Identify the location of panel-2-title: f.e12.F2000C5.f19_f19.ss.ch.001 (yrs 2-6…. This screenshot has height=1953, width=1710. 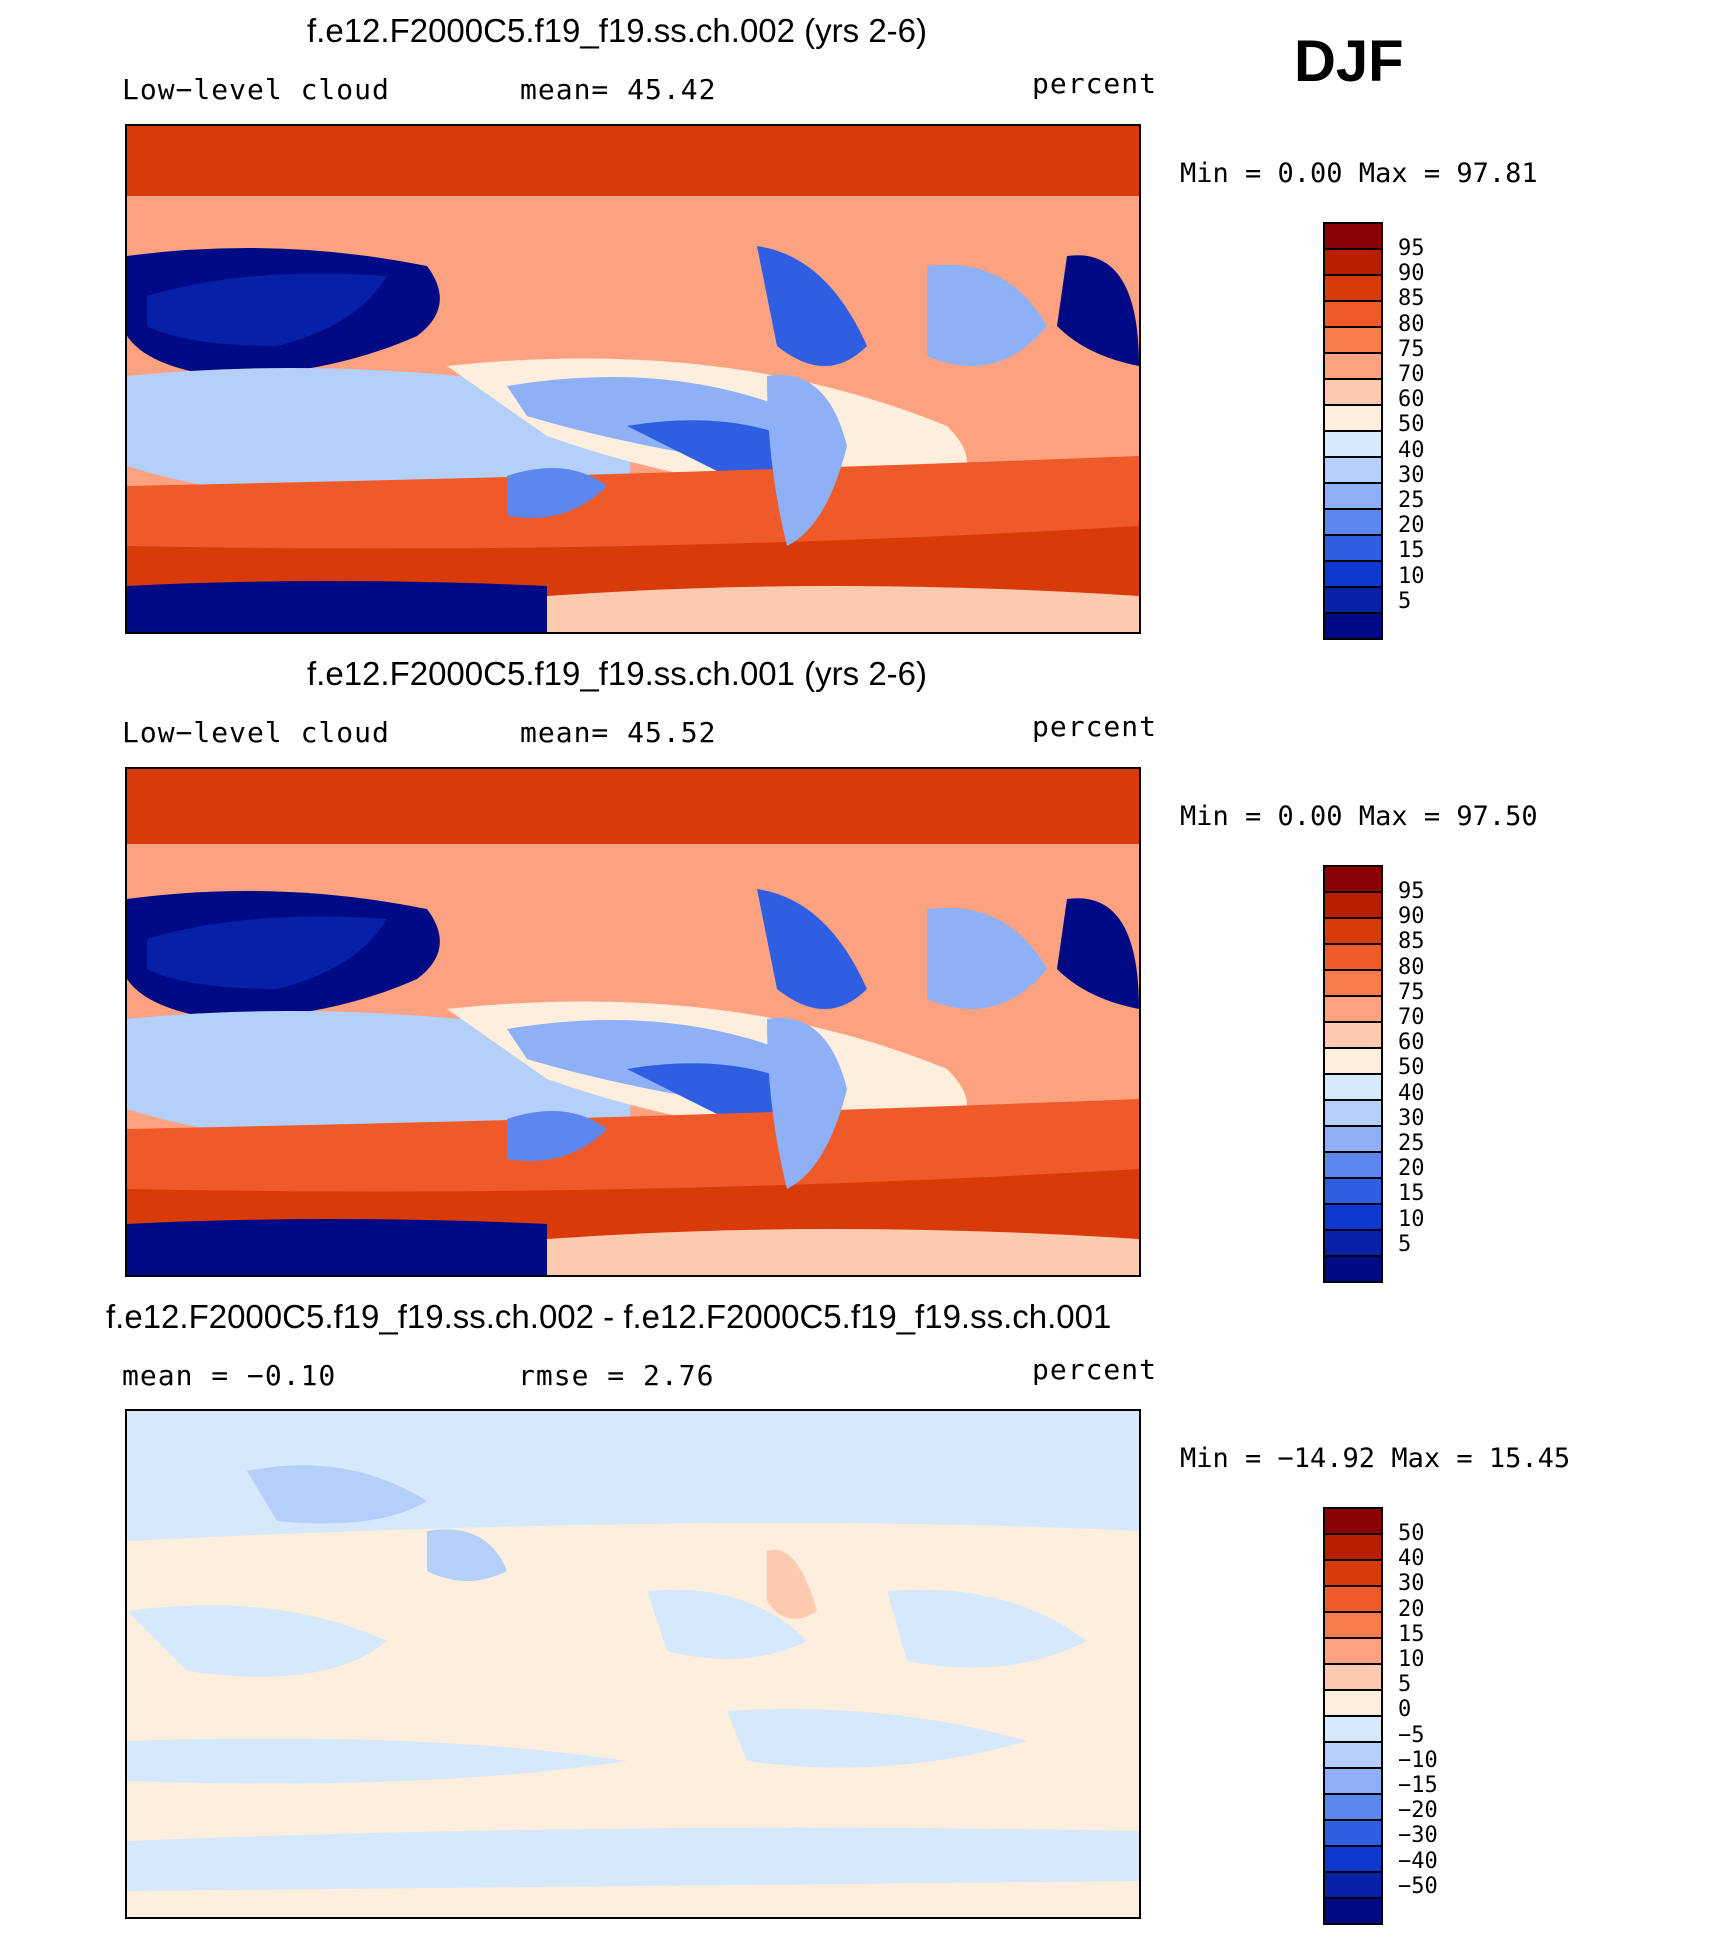
(617, 673).